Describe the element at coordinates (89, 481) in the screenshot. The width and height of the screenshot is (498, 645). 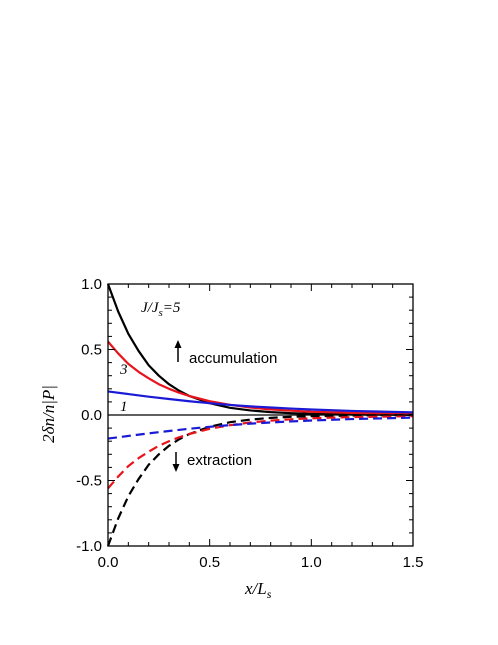
I see `y-tick-label: -0.5` at that location.